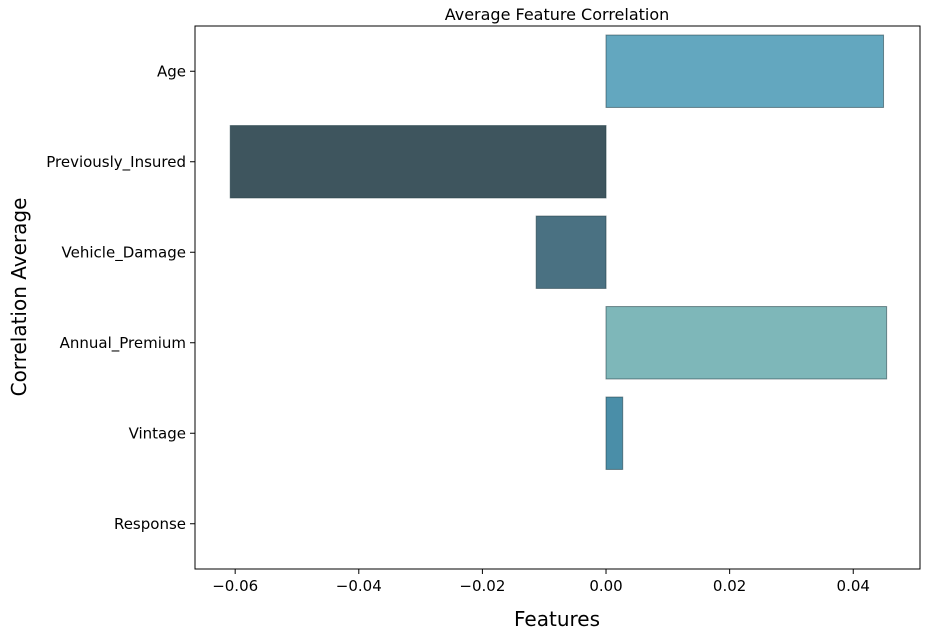  What do you see at coordinates (614, 433) in the screenshot?
I see `bar-vintage` at bounding box center [614, 433].